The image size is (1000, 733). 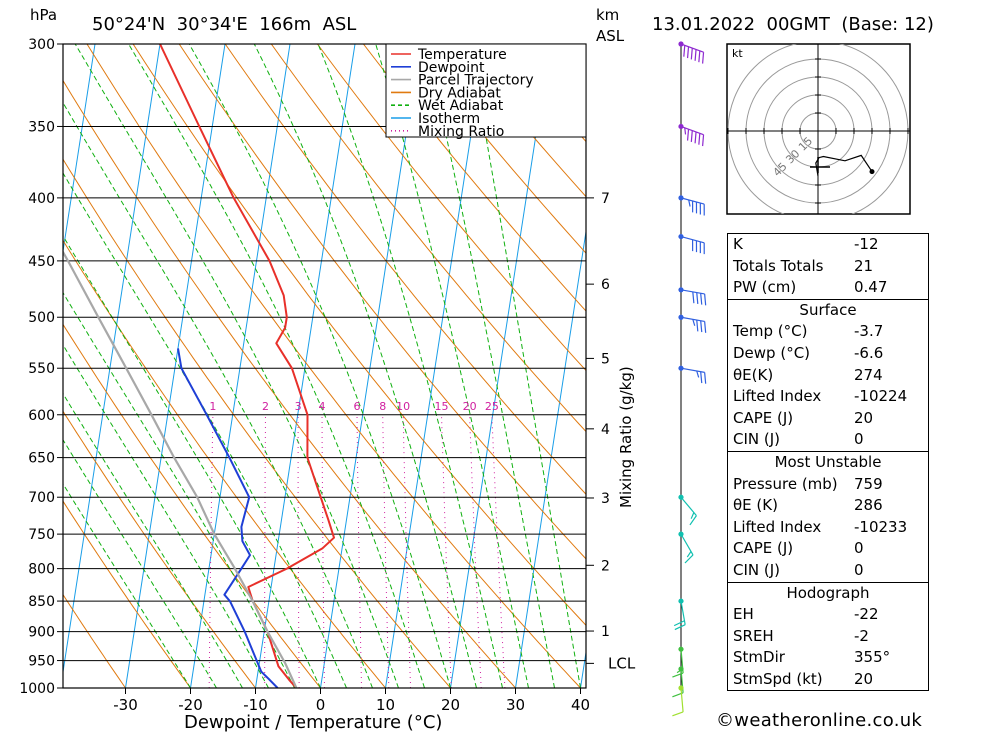 What do you see at coordinates (212, 406) in the screenshot?
I see `mixing-ratio-label: 1` at bounding box center [212, 406].